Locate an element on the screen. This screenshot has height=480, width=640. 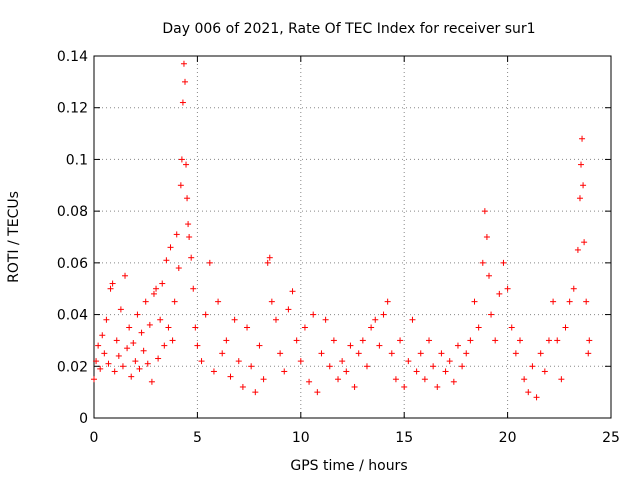
y-tick-label: 0.06 is located at coordinates (72, 264).